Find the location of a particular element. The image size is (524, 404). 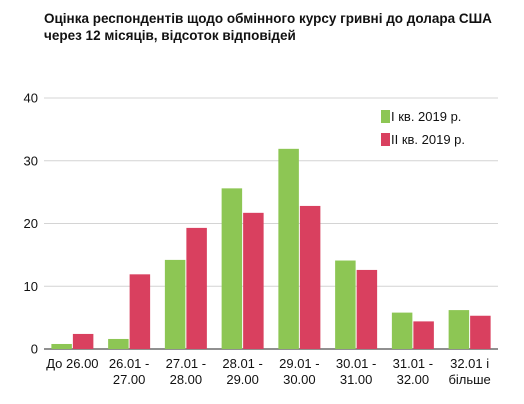

y-axis-ticks: 0 10 20 30 40 is located at coordinates (31, 224).